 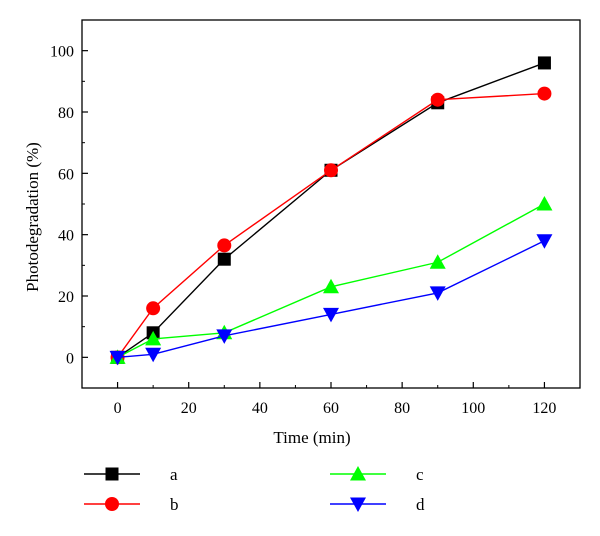 I want to click on x-tick-label: 60, so click(x=331, y=408).